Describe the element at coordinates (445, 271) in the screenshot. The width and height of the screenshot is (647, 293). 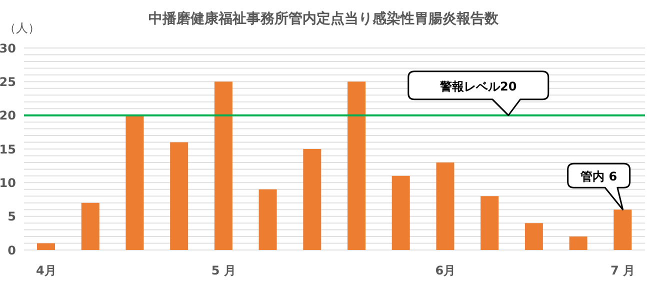
I see `x-tick-label: 6月` at that location.